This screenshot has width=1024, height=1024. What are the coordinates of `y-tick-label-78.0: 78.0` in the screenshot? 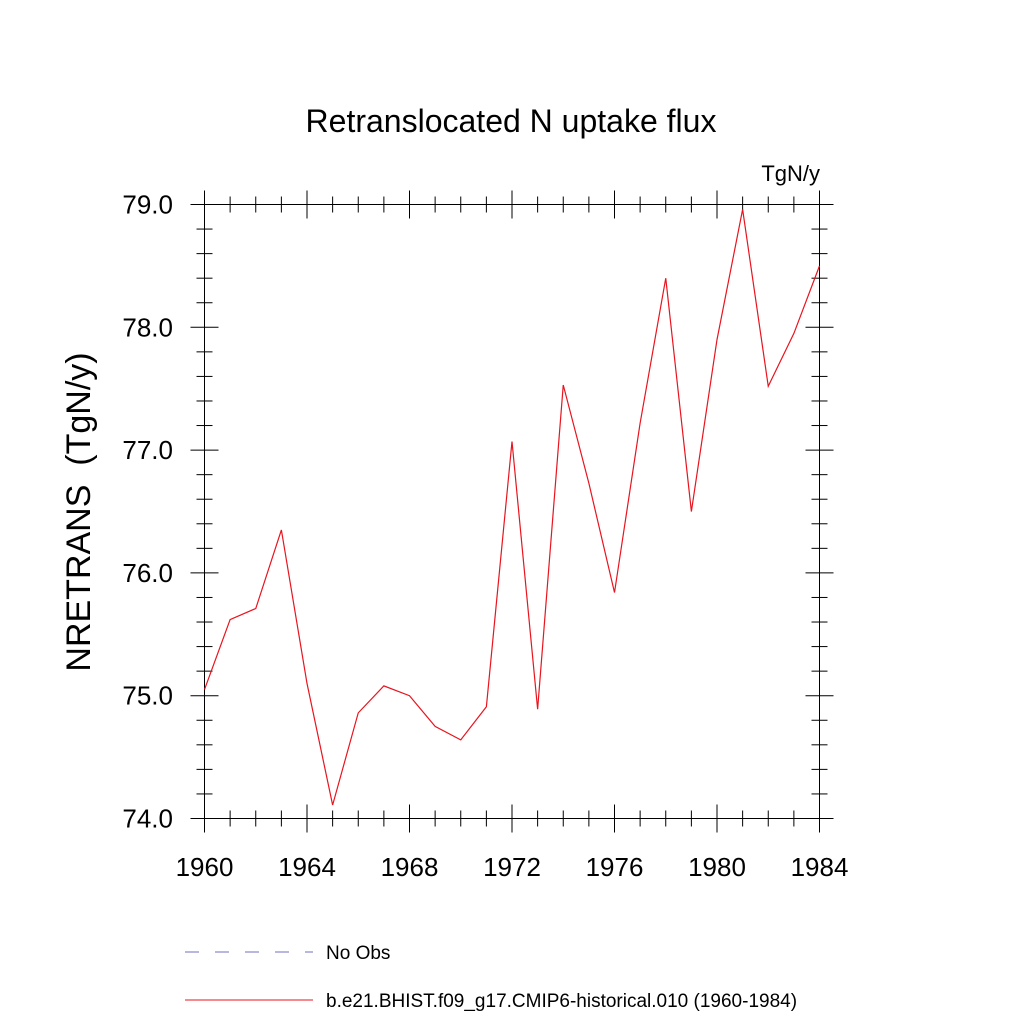 It's located at (147, 327).